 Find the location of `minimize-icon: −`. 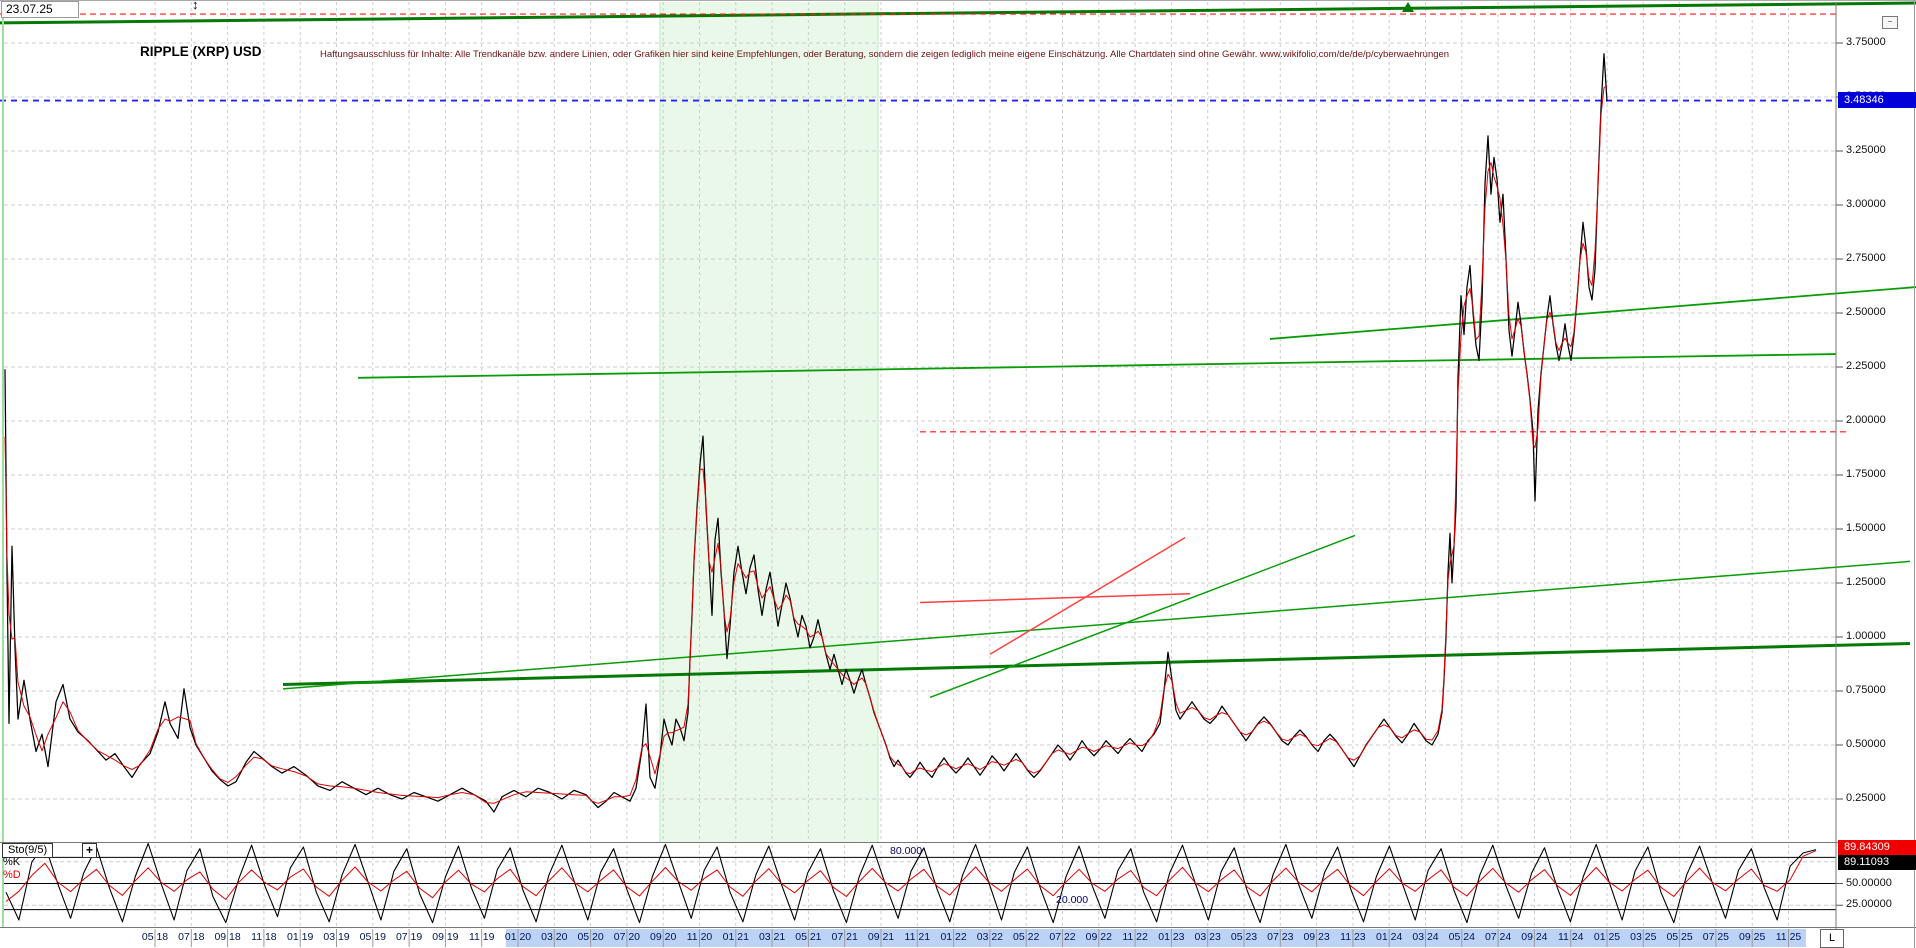

minimize-icon: − is located at coordinates (1890, 22).